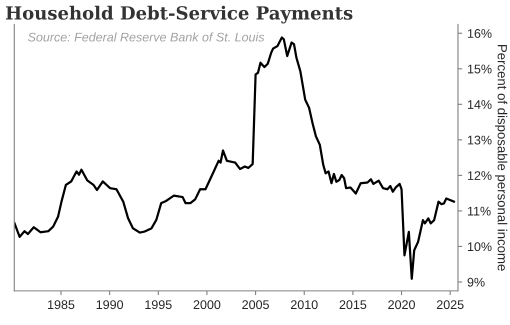  I want to click on x-tick-label: 1995, so click(158, 305).